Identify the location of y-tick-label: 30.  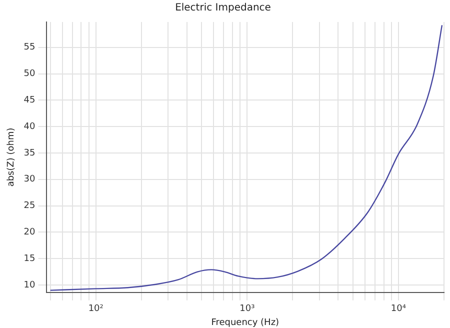
(30, 179).